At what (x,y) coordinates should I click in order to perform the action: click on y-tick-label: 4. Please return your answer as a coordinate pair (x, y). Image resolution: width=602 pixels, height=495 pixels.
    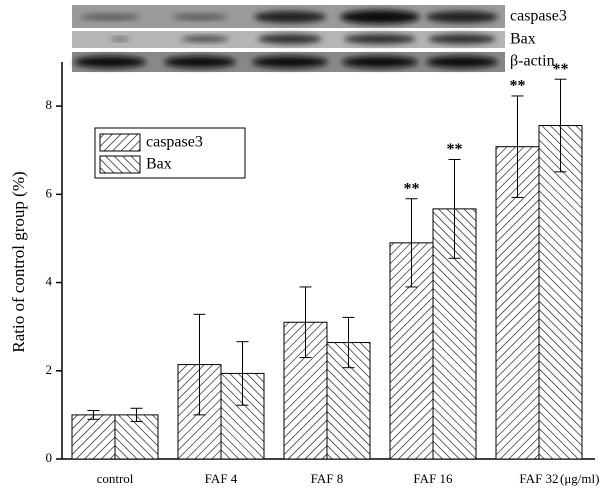
    Looking at the image, I should click on (49, 281).